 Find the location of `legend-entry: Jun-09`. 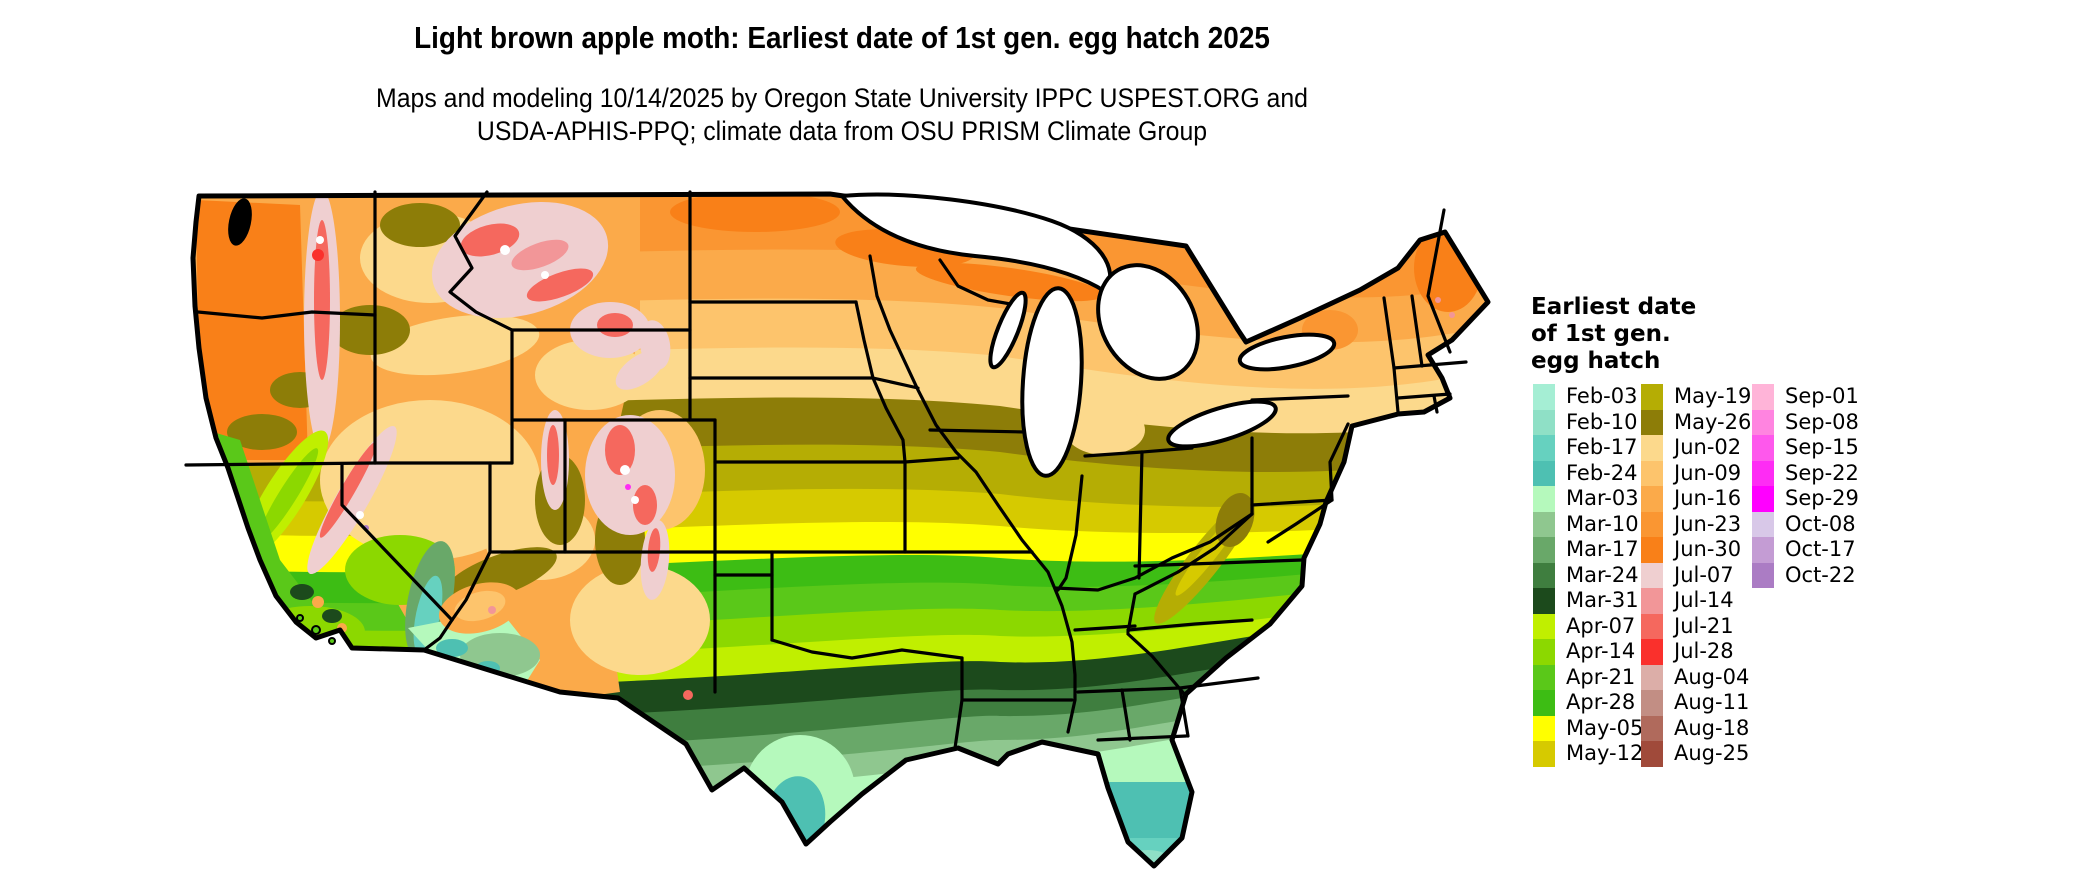

legend-entry: Jun-09 is located at coordinates (1696, 473).